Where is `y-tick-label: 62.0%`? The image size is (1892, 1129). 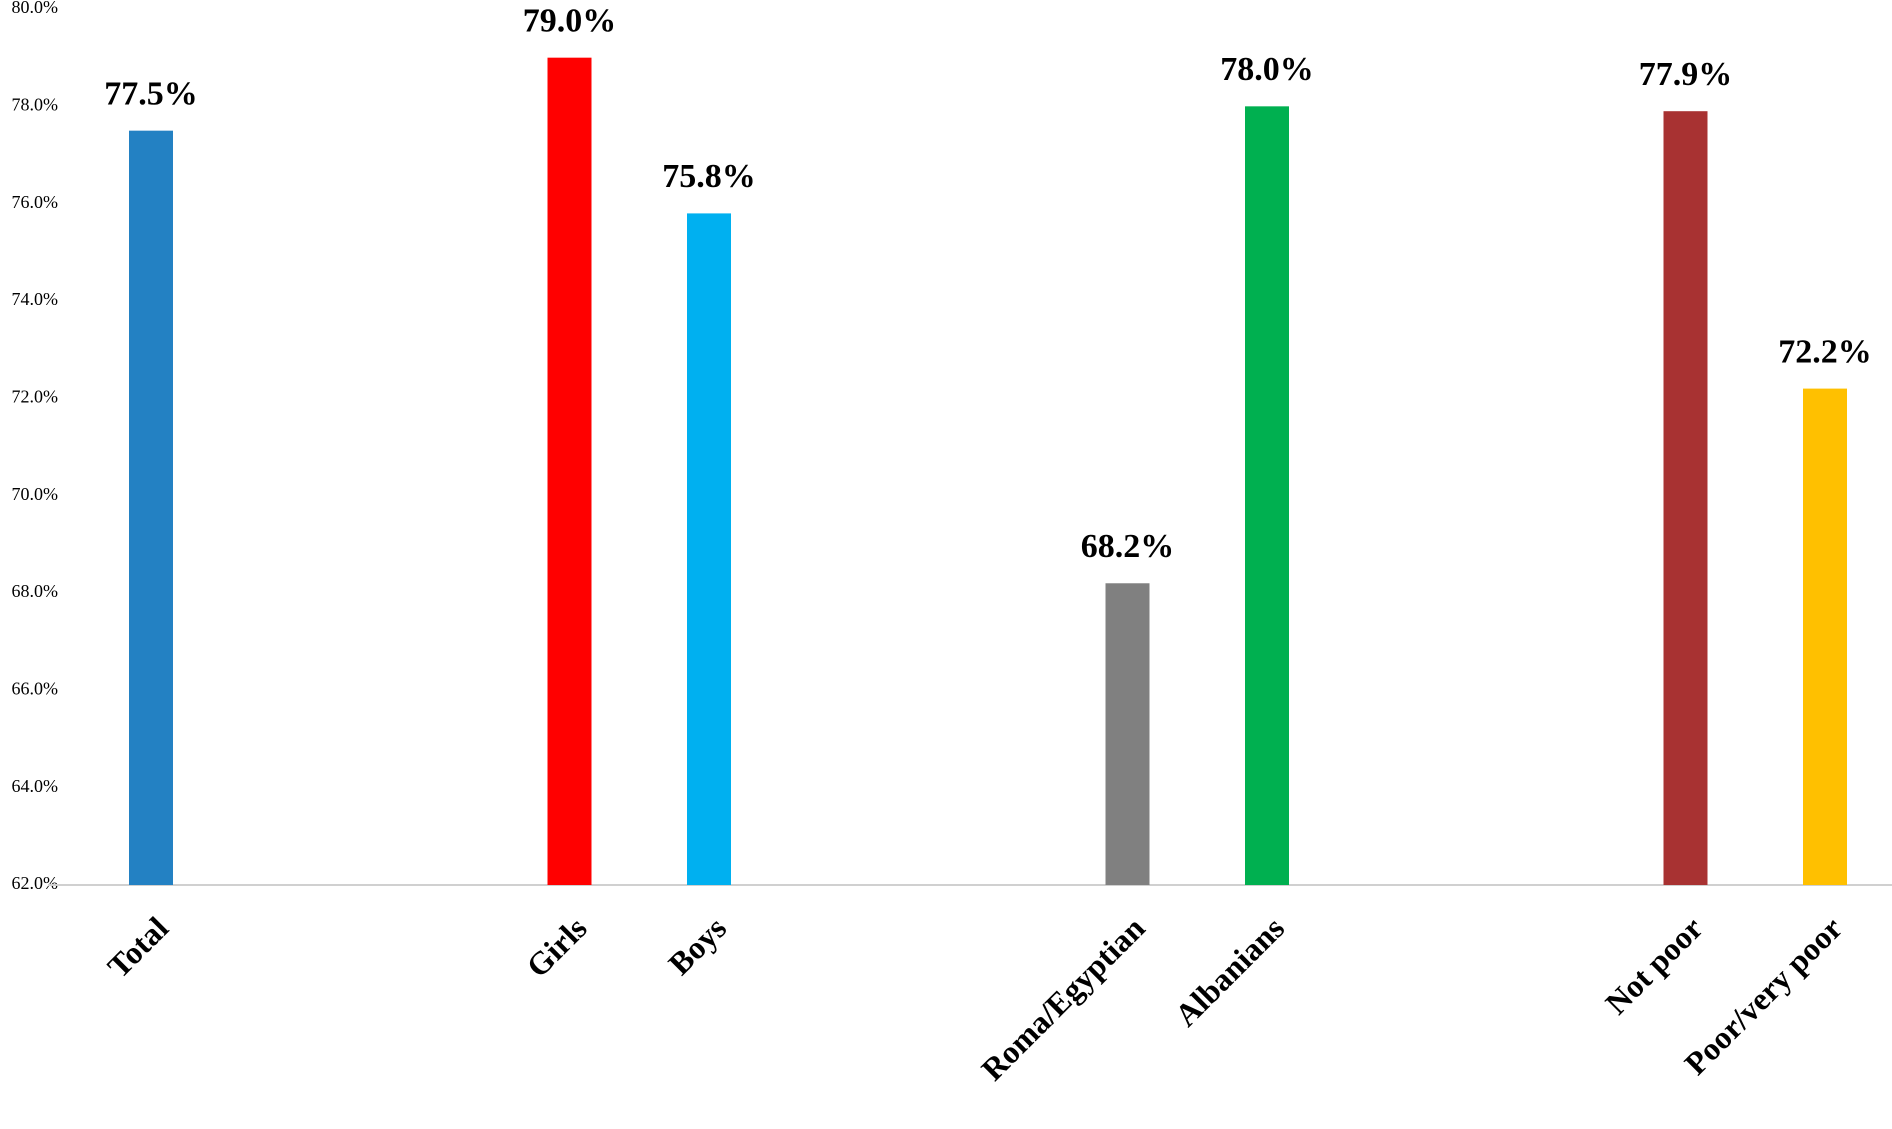
y-tick-label: 62.0% is located at coordinates (35, 883).